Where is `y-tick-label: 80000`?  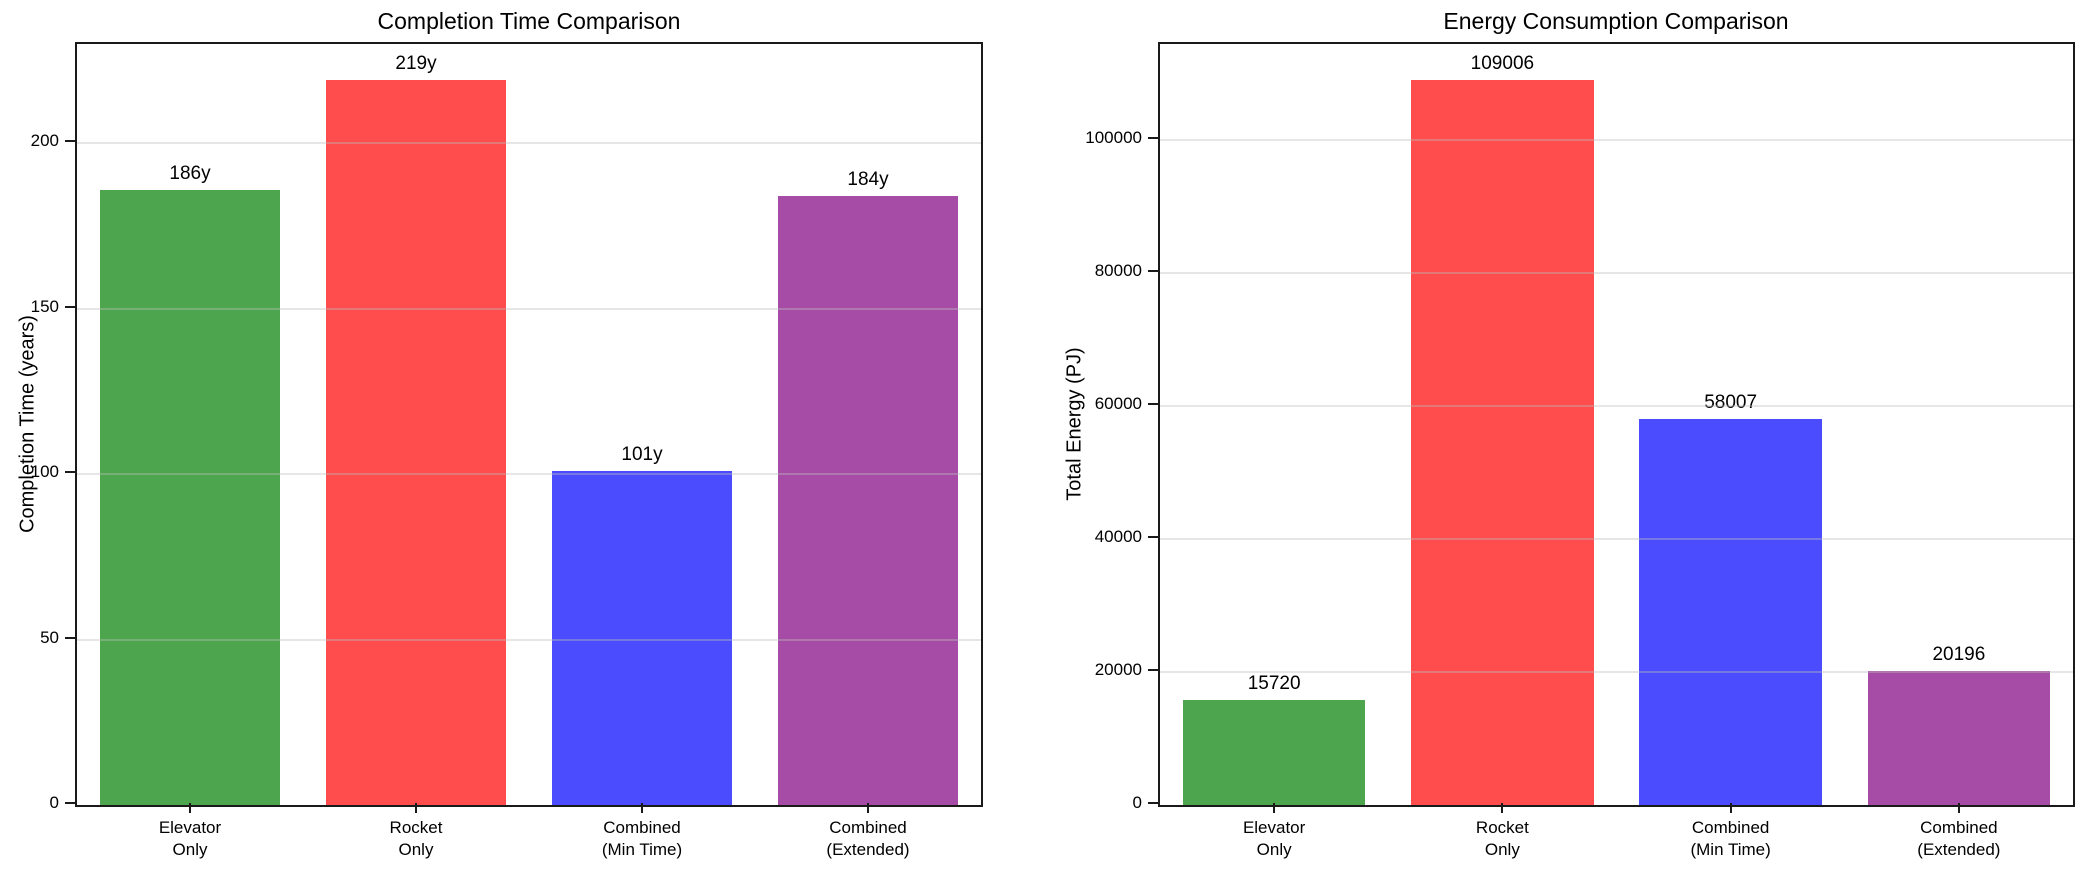
y-tick-label: 80000 is located at coordinates (1118, 271).